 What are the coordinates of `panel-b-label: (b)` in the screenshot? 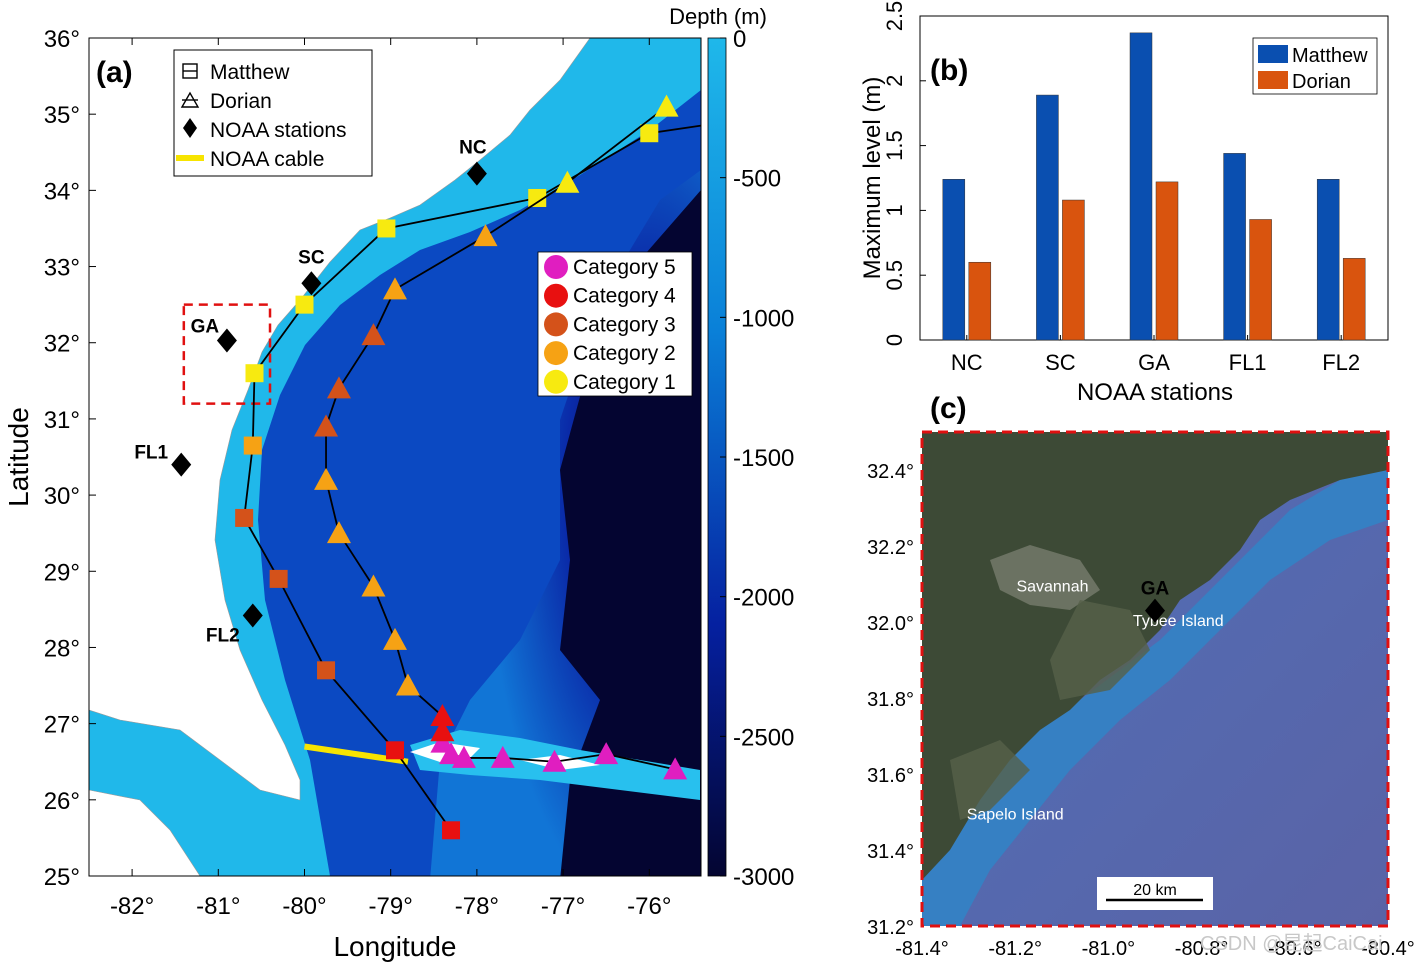 It's located at (949, 70).